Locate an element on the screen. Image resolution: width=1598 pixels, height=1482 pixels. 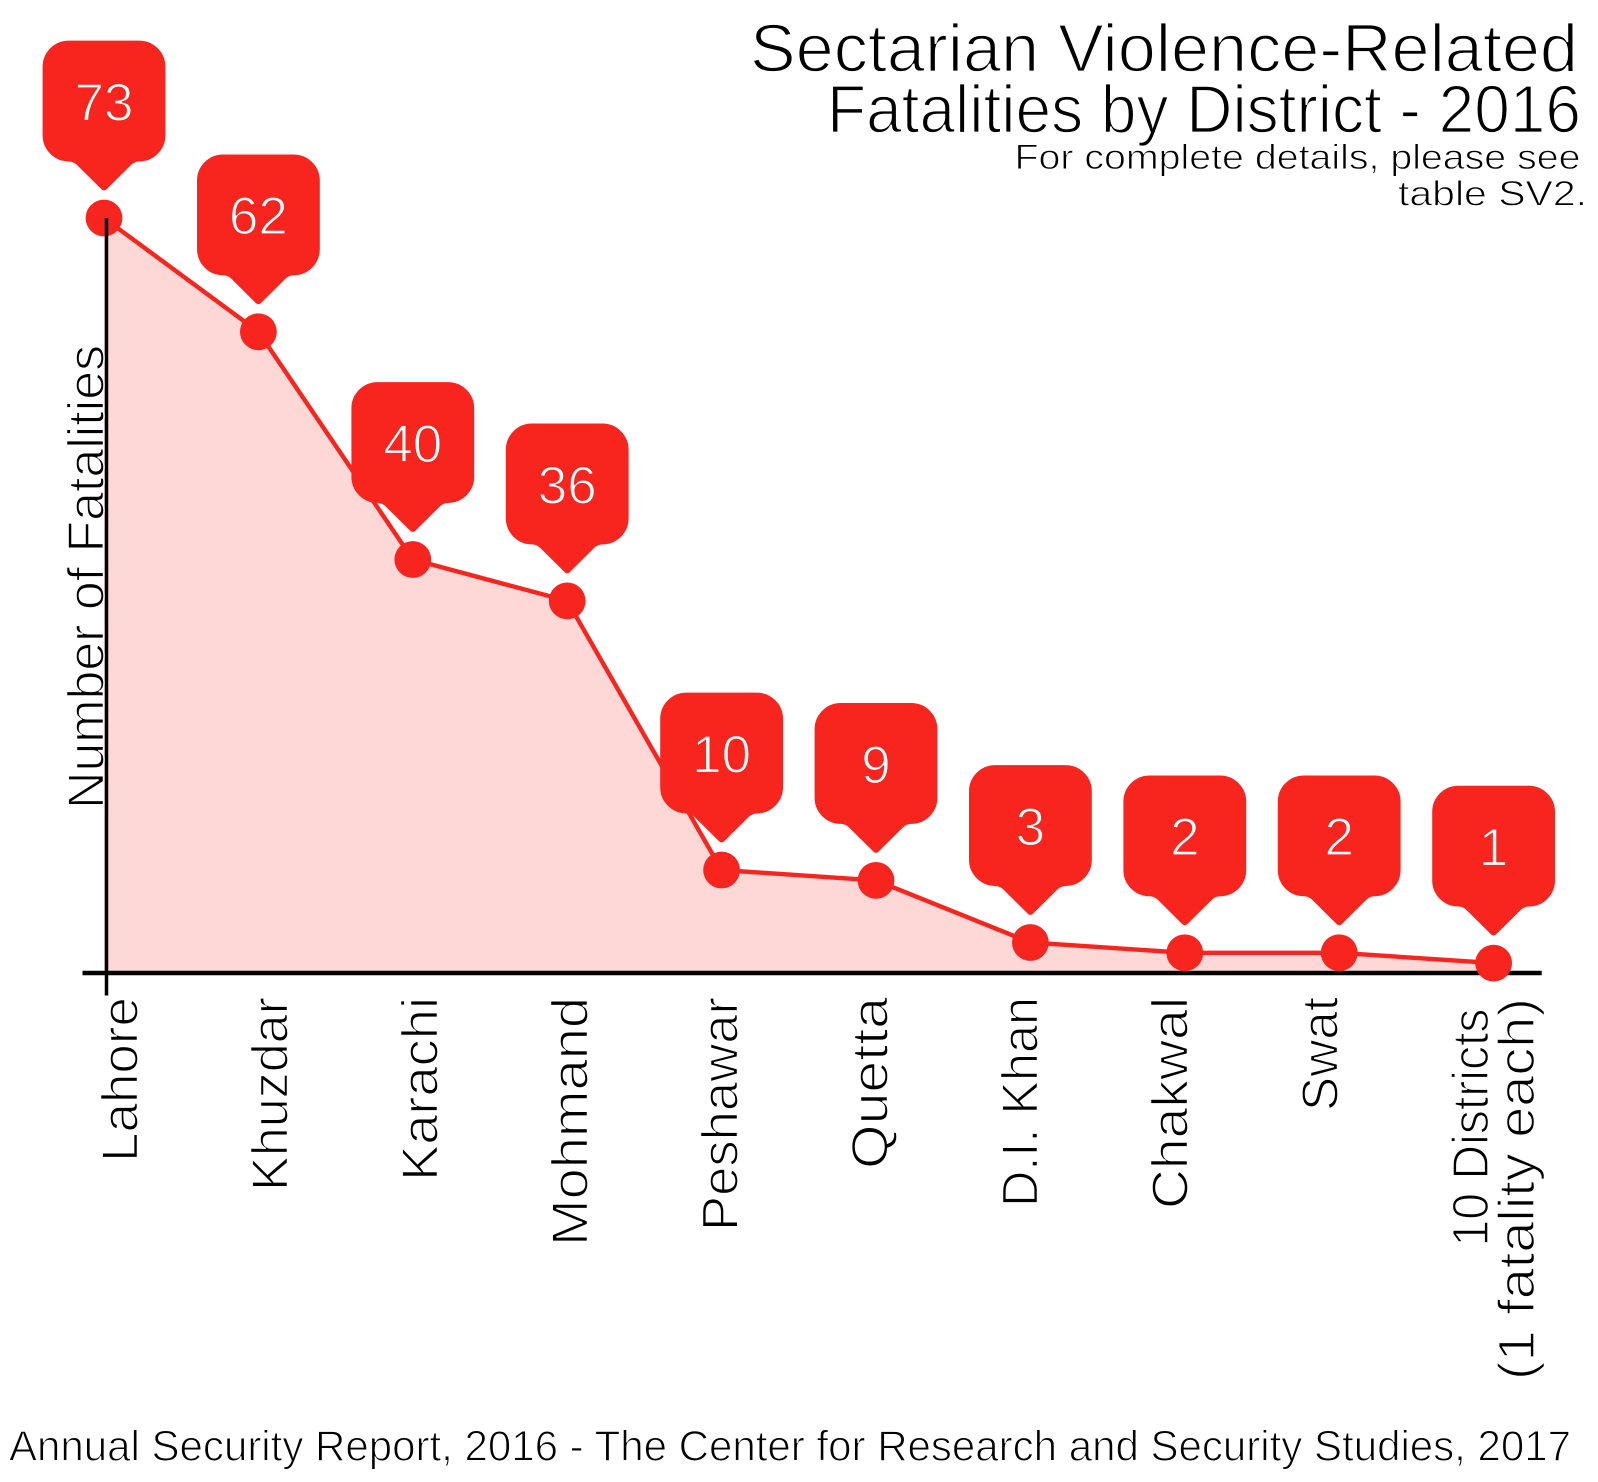
svg-text: 10 Districts is located at coordinates (1470, 1128).